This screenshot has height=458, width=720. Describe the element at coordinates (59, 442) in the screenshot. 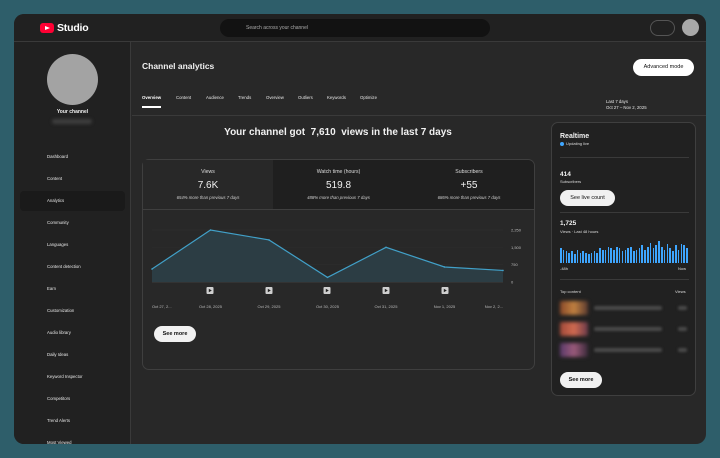

I see `sidebar-item-most-viewed: Most Viewed` at that location.